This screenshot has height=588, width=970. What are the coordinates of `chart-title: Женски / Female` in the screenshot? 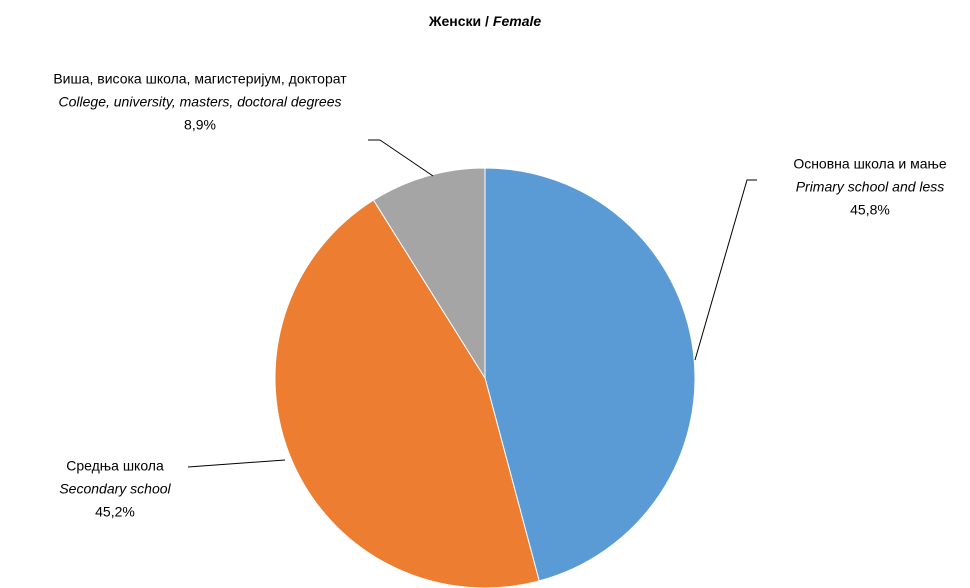 It's located at (485, 21).